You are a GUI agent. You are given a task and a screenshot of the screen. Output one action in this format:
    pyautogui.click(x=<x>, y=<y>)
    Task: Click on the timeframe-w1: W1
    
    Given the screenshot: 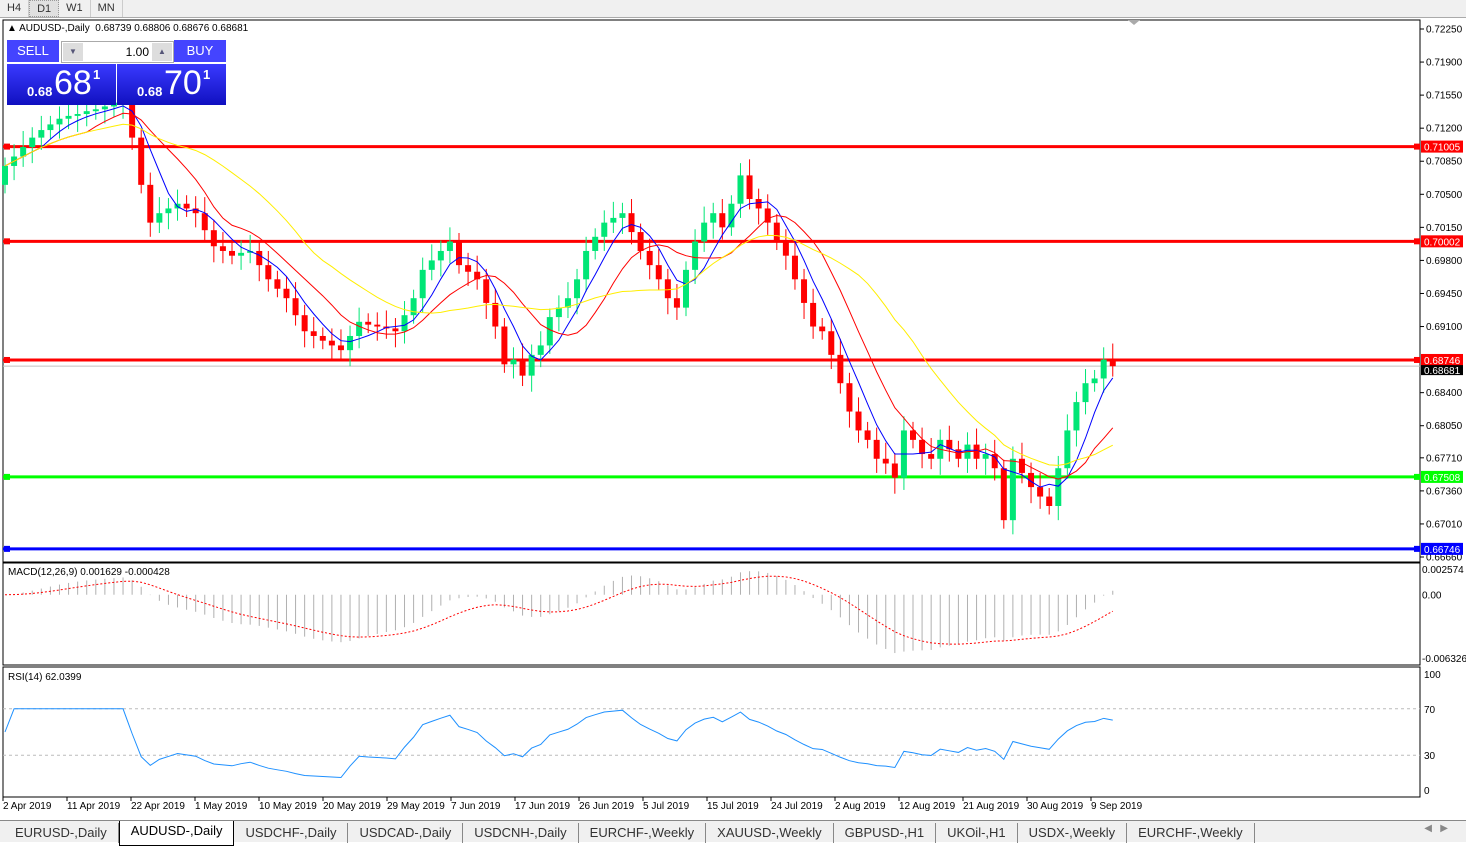 What is the action you would take?
    pyautogui.click(x=75, y=8)
    